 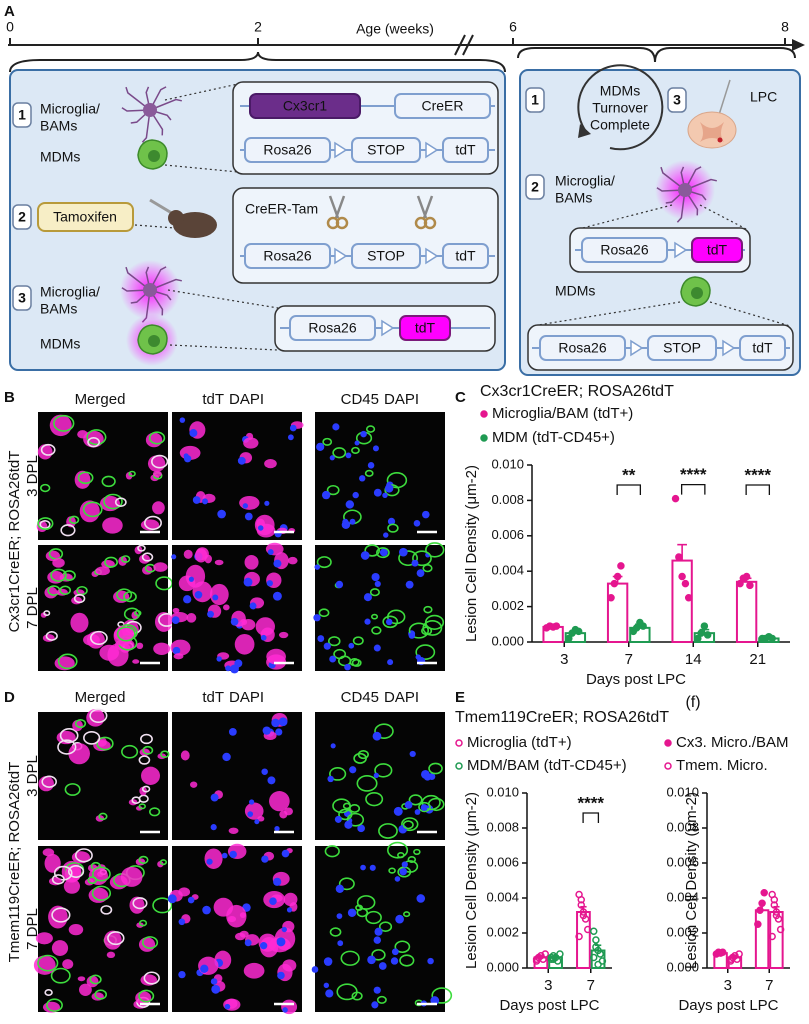 I want to click on x-tick-label: 21, so click(x=757, y=659).